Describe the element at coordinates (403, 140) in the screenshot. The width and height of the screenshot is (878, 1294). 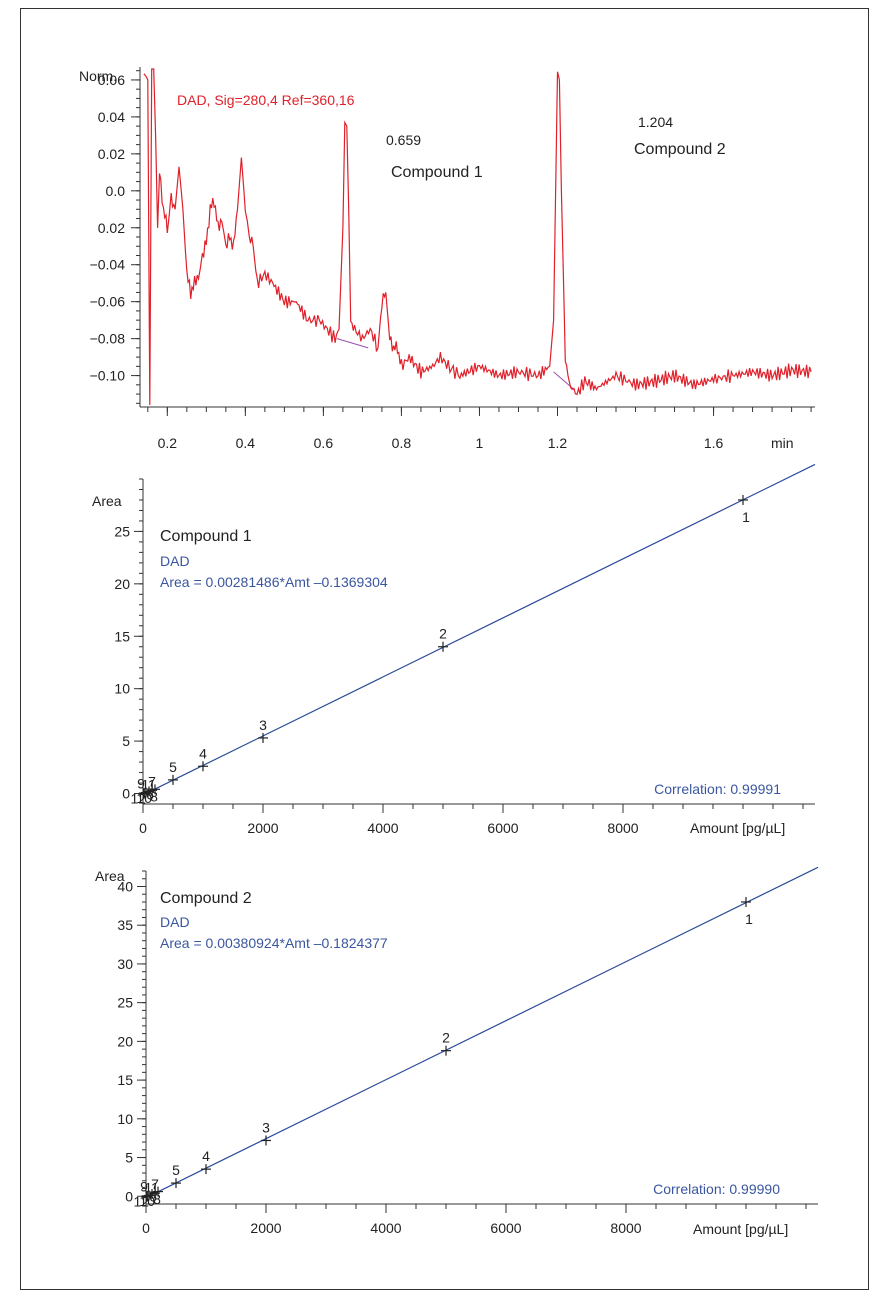
I see `peak-1-retention-time: 0.659` at that location.